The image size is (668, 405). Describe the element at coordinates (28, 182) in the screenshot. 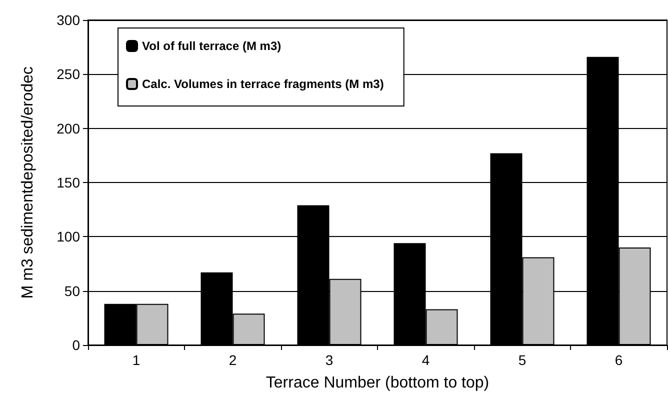

I see `y-axis-title: M m3 sedimentdeposited/erodec` at that location.